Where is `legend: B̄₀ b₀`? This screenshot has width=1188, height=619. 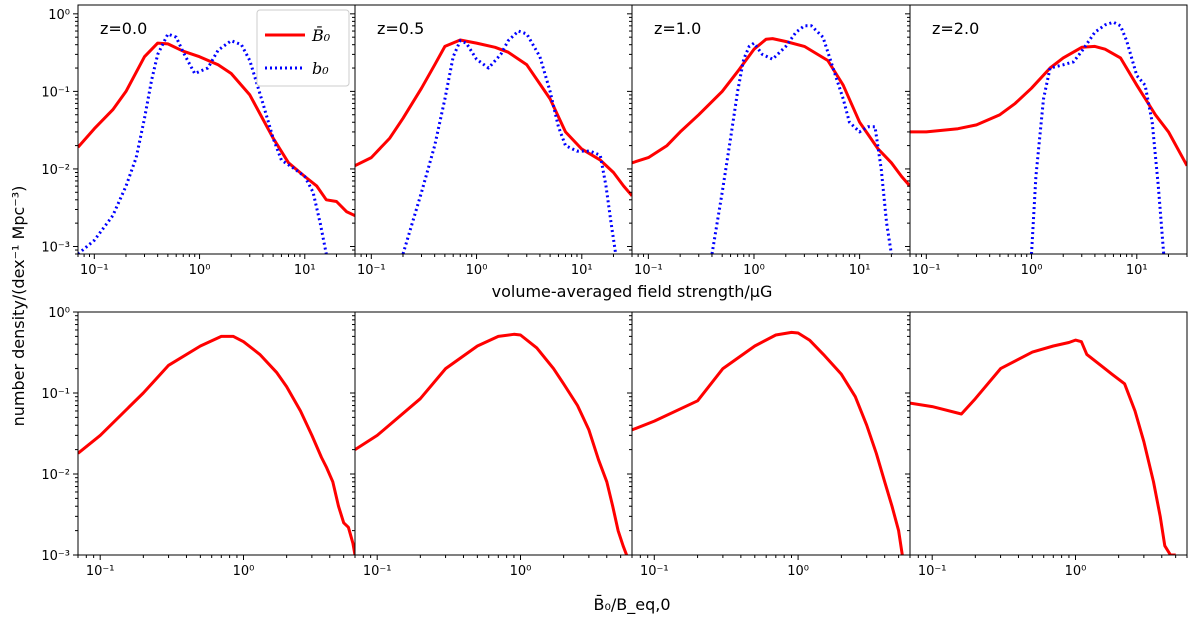 legend: B̄₀ b₀ is located at coordinates (303, 48).